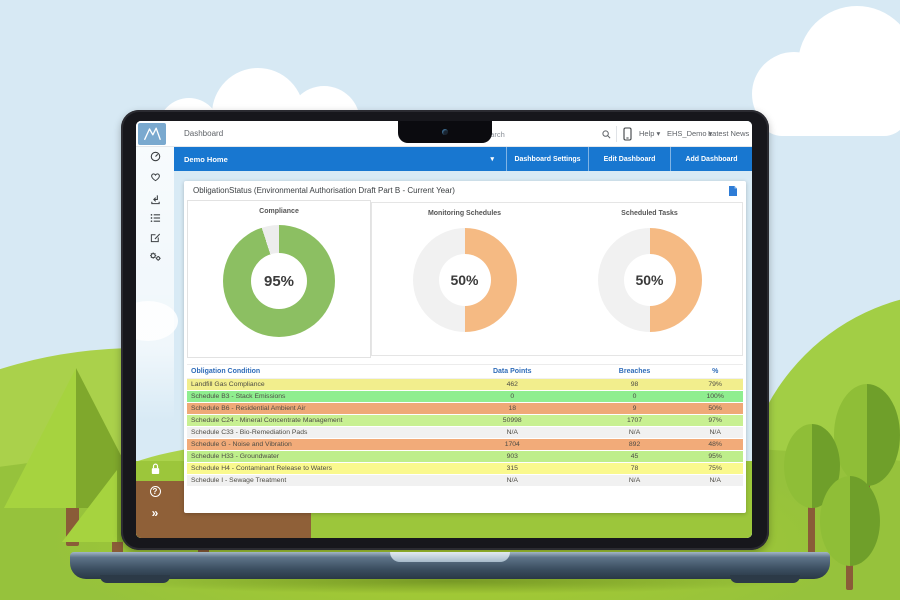  Describe the element at coordinates (547, 159) in the screenshot. I see `dashboard-settings-button: Dashboard Settings` at that location.